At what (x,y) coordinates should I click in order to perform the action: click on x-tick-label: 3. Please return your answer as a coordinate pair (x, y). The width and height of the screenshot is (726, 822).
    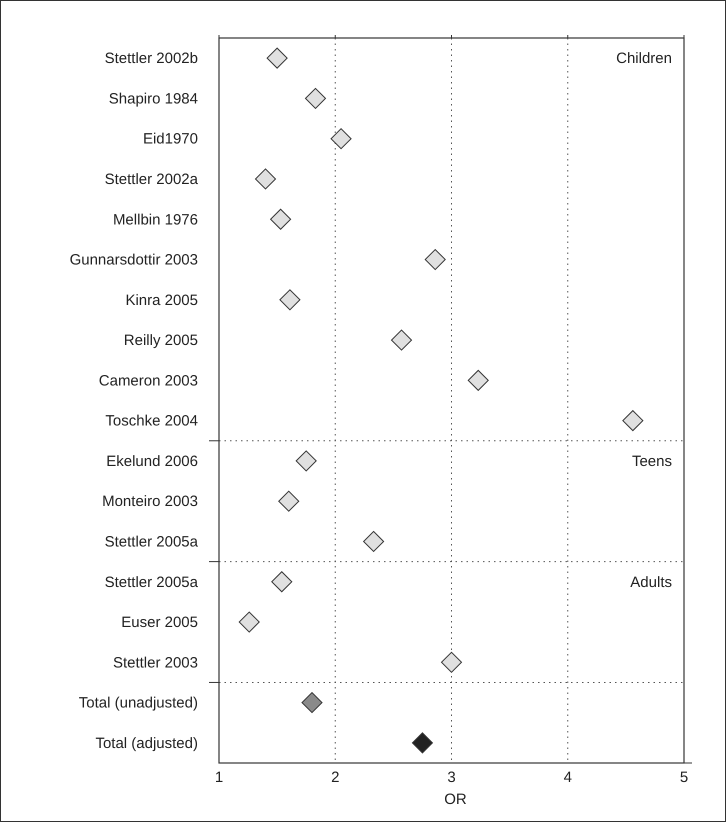
    Looking at the image, I should click on (451, 777).